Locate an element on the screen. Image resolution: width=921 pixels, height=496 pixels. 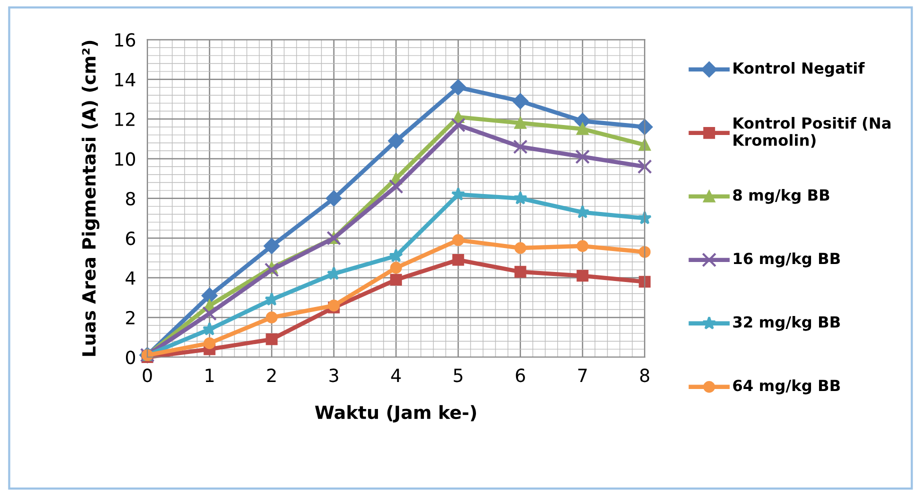
x-tick-label: 3 is located at coordinates (333, 375).